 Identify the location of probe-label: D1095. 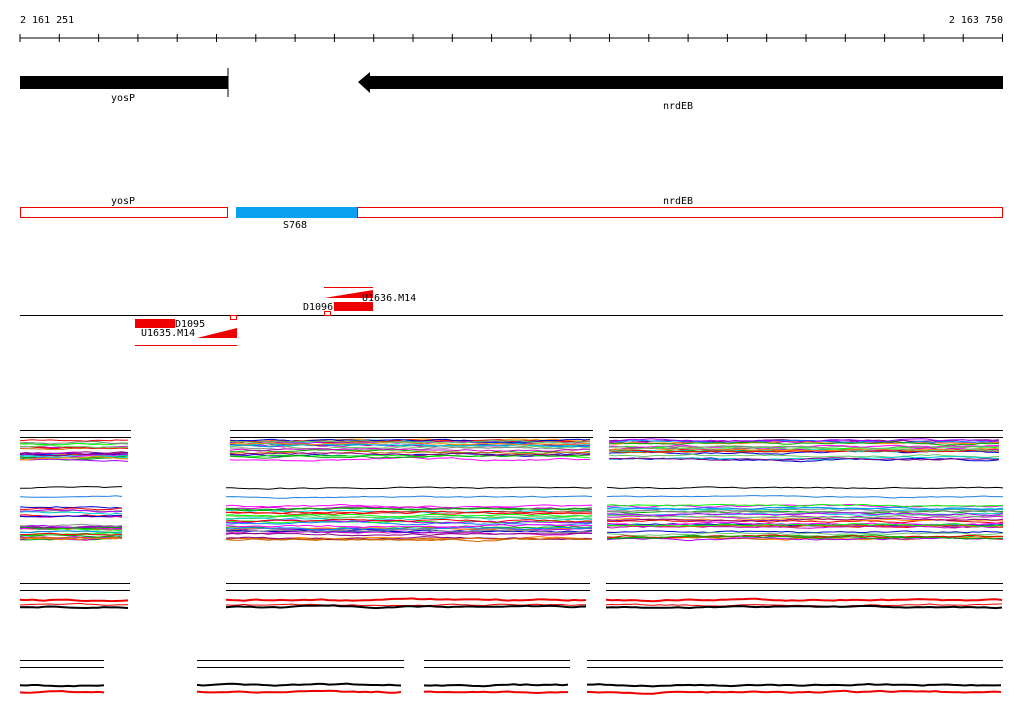
(190, 324).